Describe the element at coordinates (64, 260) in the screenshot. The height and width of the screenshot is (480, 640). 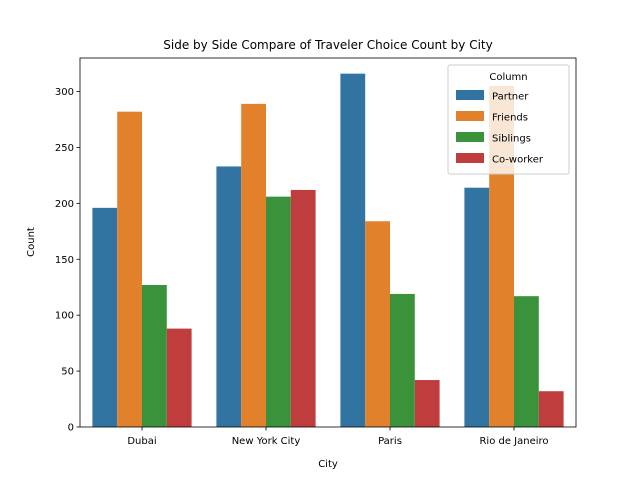
I see `y-tick-label: 150` at that location.